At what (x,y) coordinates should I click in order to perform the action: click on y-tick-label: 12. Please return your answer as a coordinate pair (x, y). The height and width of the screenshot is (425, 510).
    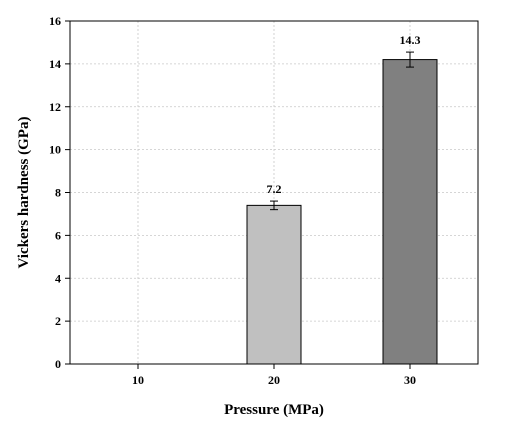
    Looking at the image, I should click on (55, 107).